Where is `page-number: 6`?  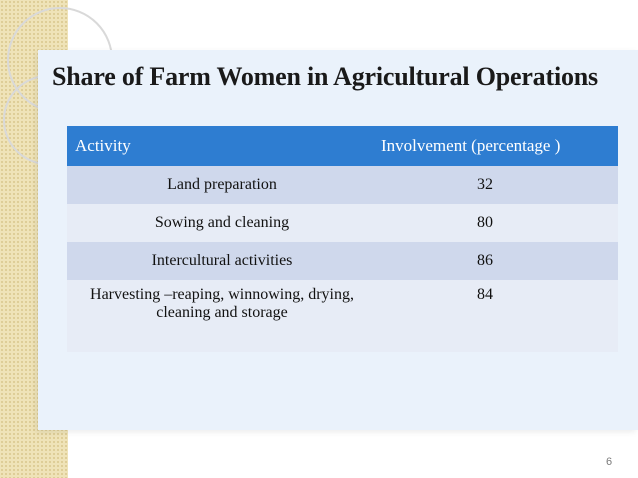 page-number: 6 is located at coordinates (609, 462).